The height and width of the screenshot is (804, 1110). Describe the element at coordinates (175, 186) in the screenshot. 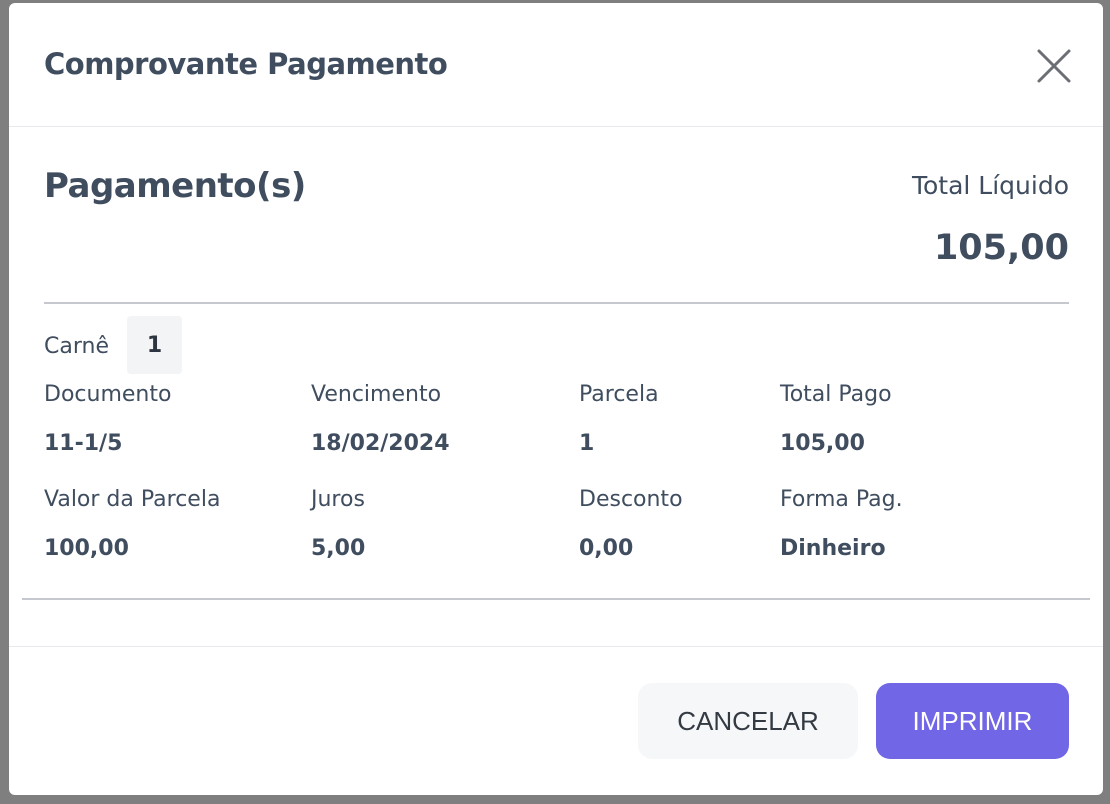

I see `section-heading: Pagamento(s)` at that location.